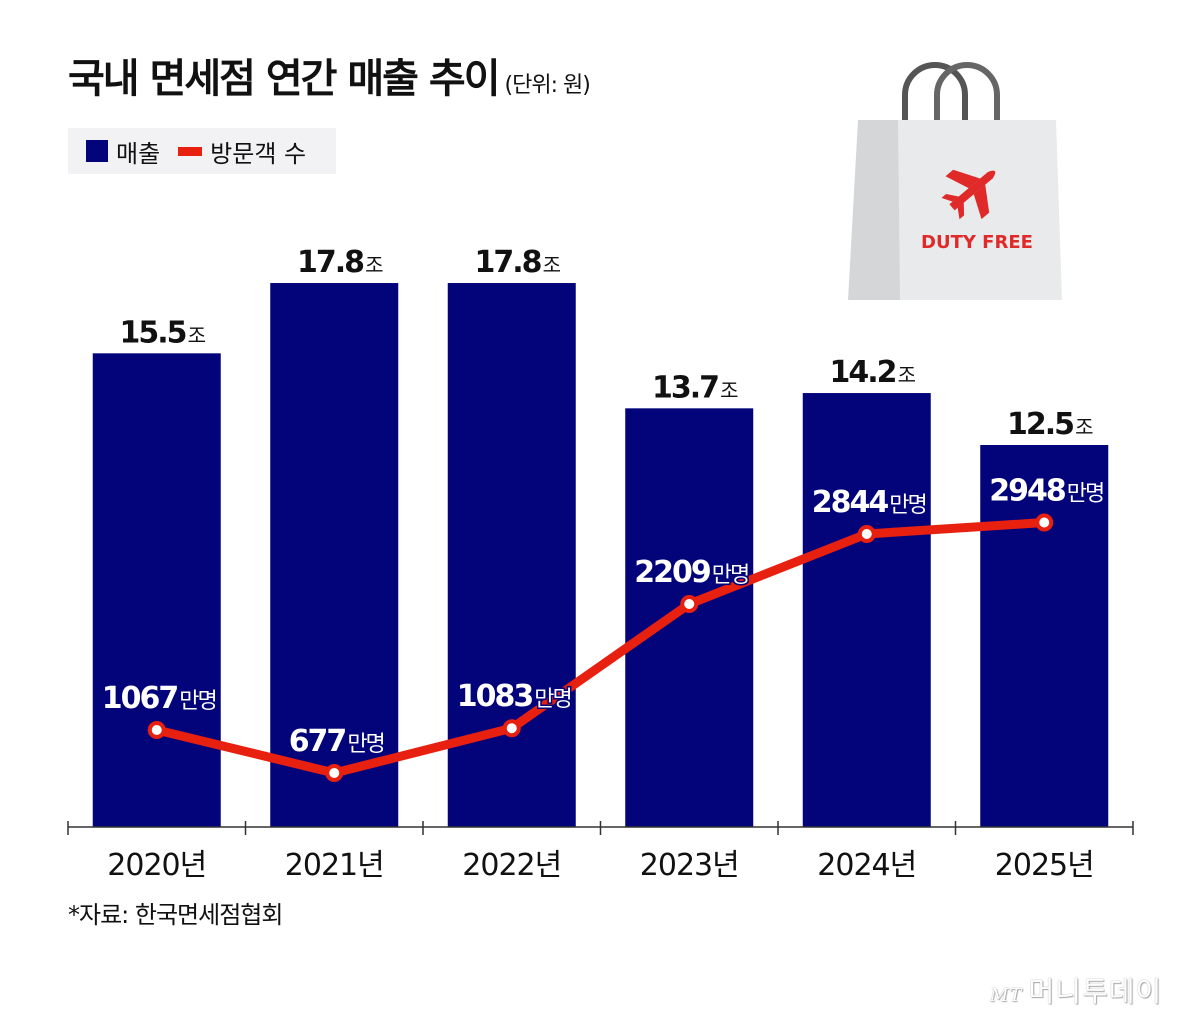 The height and width of the screenshot is (1013, 1200). Describe the element at coordinates (190, 151) in the screenshot. I see `legend-line-swatch` at that location.